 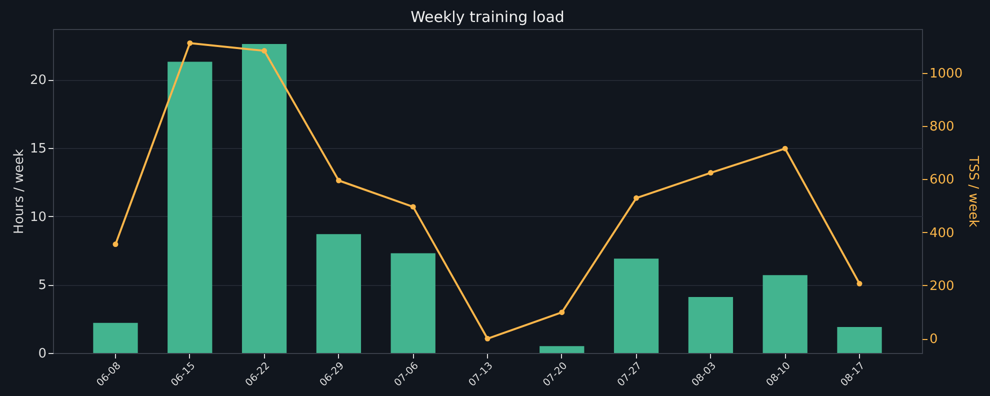 What do you see at coordinates (38, 80) in the screenshot?
I see `y-tick-label: 20` at bounding box center [38, 80].